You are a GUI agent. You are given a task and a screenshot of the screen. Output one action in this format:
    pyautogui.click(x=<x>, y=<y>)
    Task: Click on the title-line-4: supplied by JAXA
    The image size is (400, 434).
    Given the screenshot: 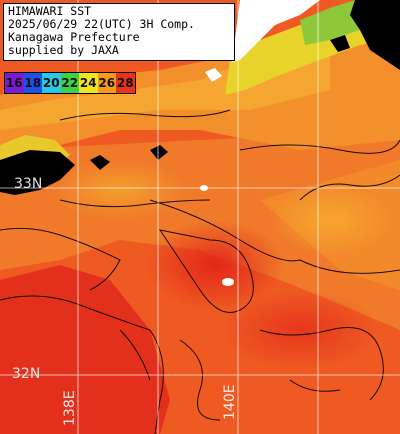 What is the action you would take?
    pyautogui.click(x=63, y=50)
    